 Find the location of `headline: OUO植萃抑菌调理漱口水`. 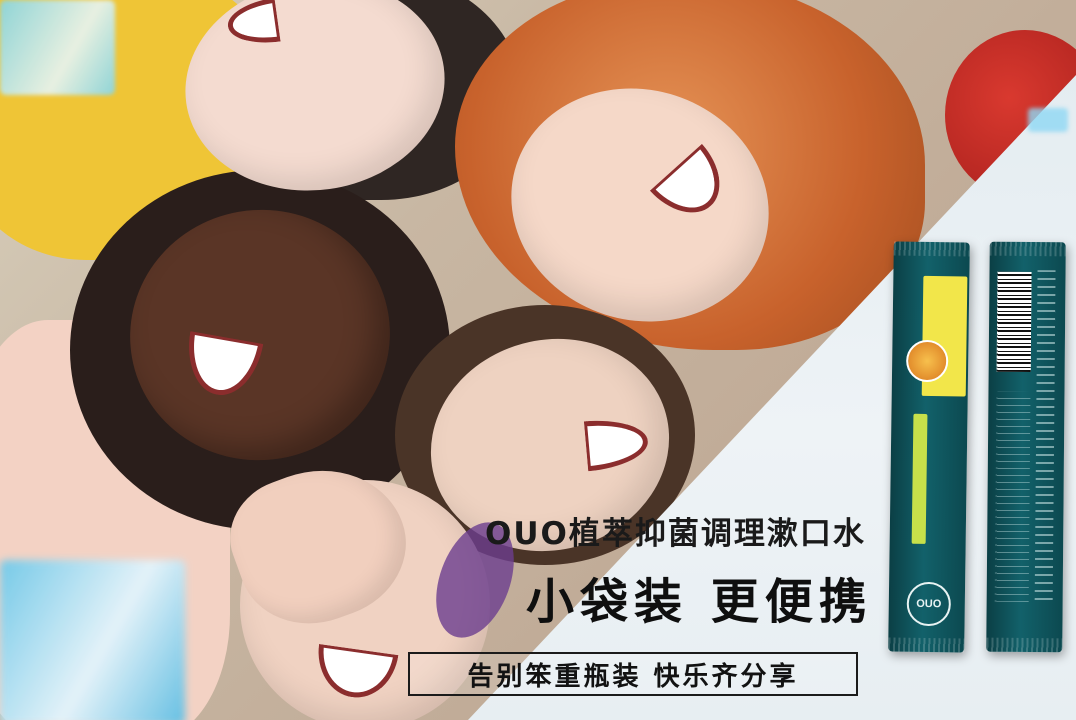

headline: OUO植萃抑菌调理漱口水 is located at coordinates (675, 534).